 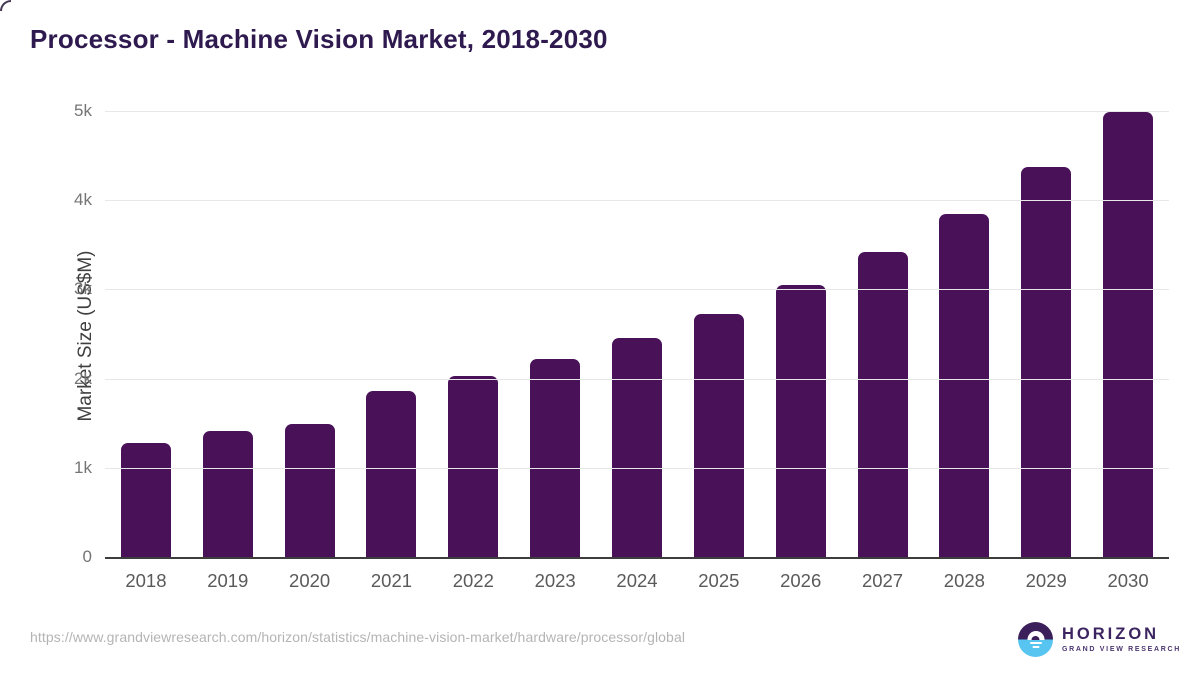 What do you see at coordinates (800, 421) in the screenshot?
I see `bar-2026` at bounding box center [800, 421].